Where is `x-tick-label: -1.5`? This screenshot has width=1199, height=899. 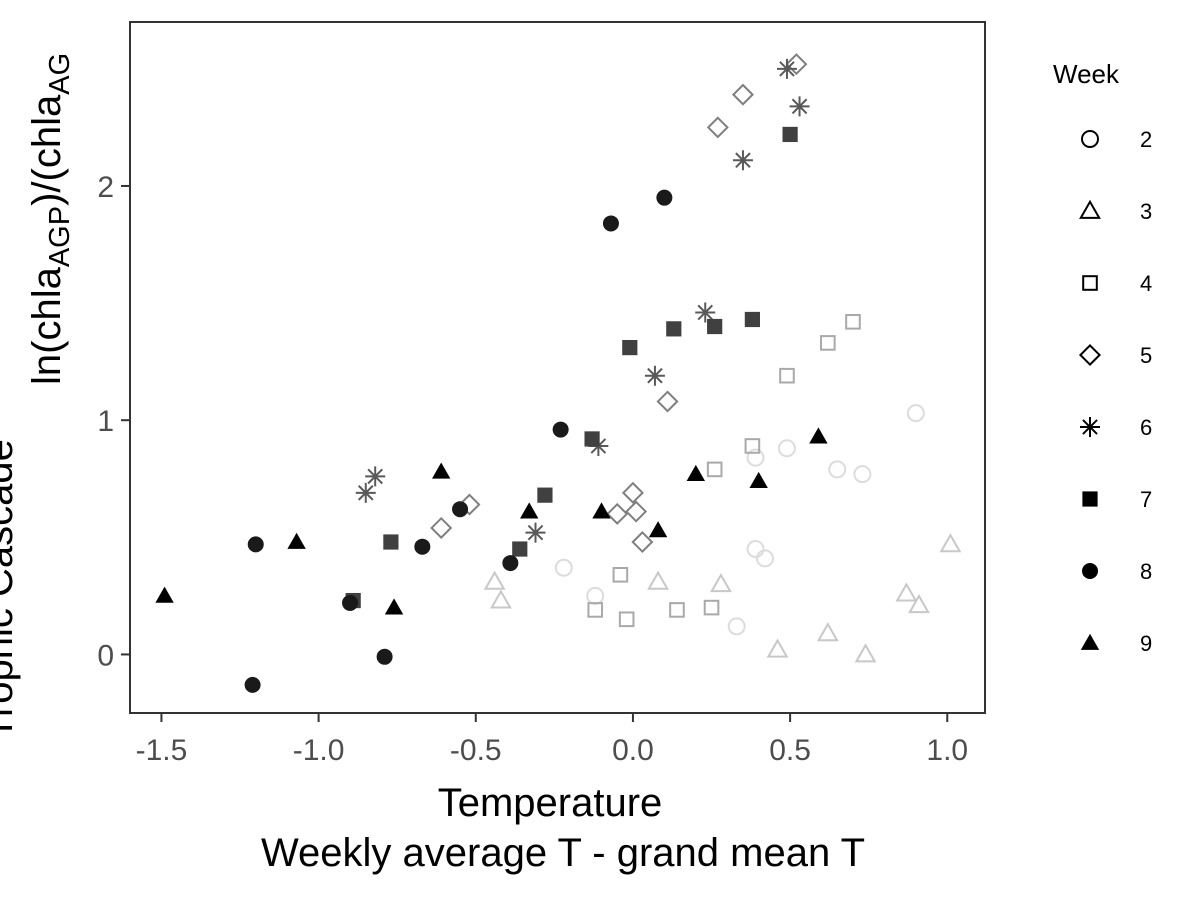 x-tick-label: -1.5 is located at coordinates (162, 750).